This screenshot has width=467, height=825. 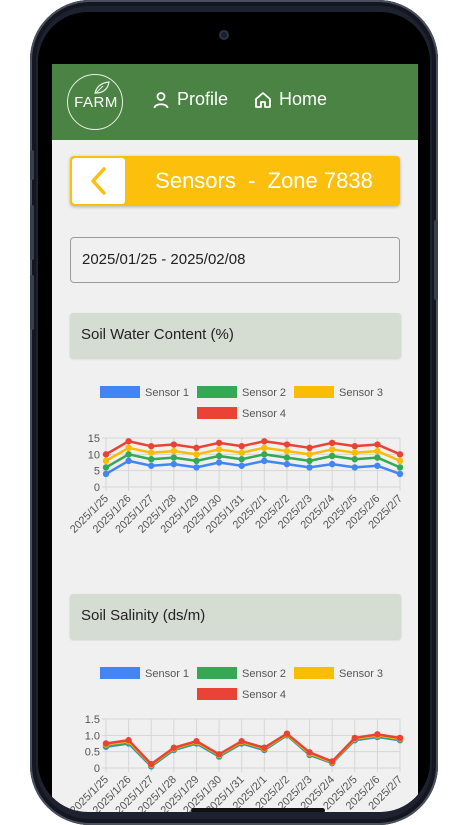 What do you see at coordinates (258, 810) in the screenshot?
I see `home-indicator` at bounding box center [258, 810].